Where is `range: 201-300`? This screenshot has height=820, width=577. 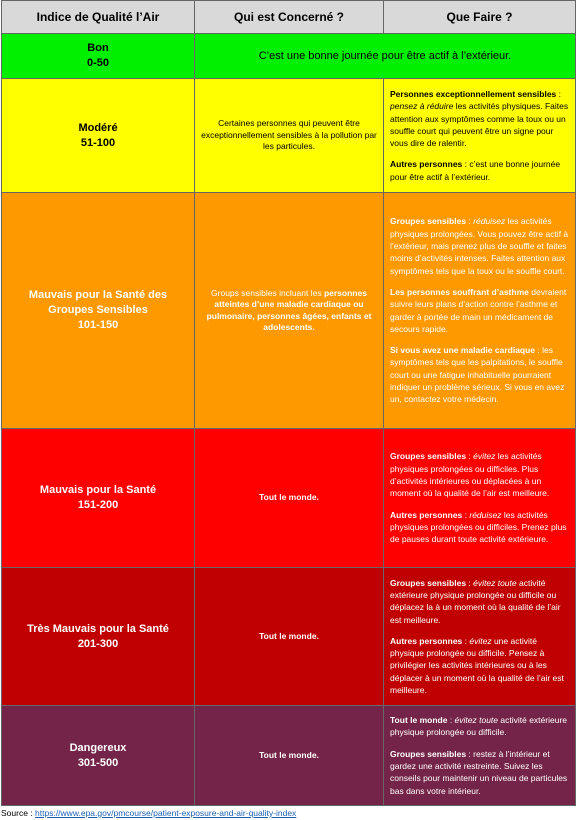
range: 201-300 is located at coordinates (98, 643).